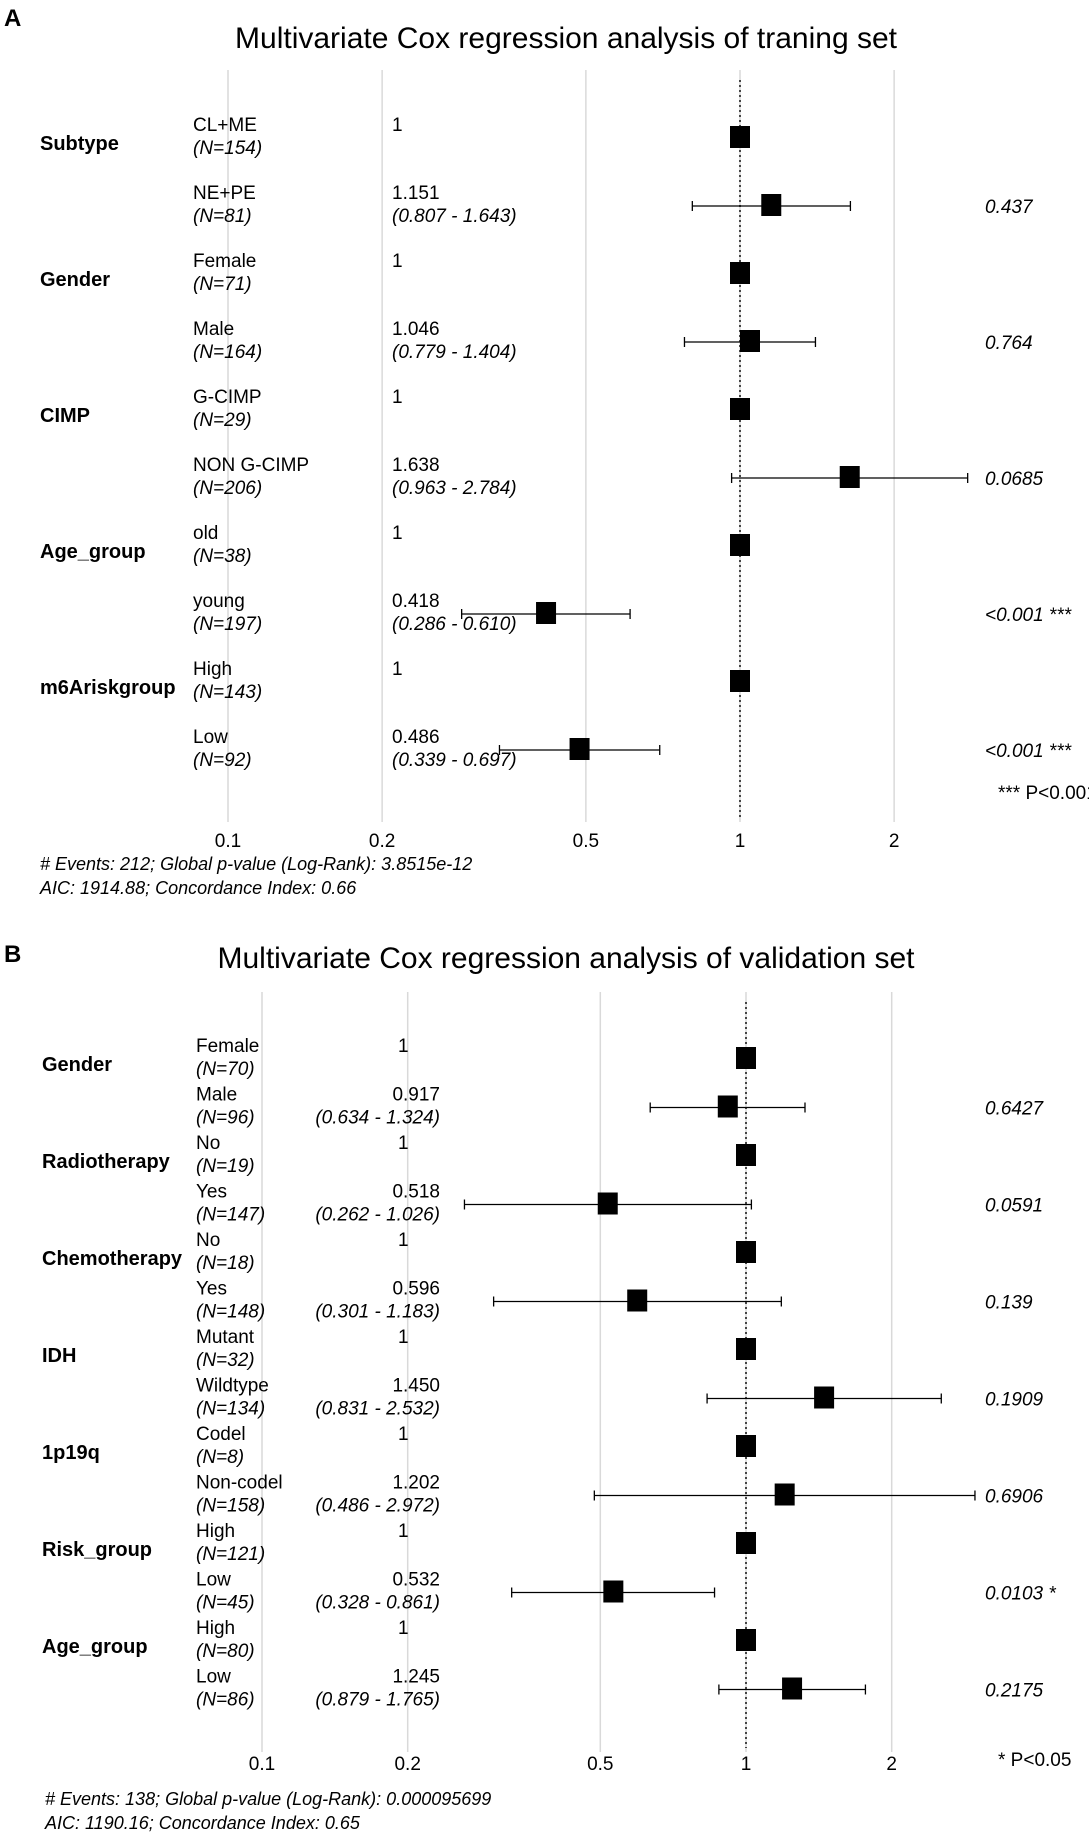 The image size is (1089, 1843). Describe the element at coordinates (232, 1386) in the screenshot. I see `level-label: Wildtype` at that location.